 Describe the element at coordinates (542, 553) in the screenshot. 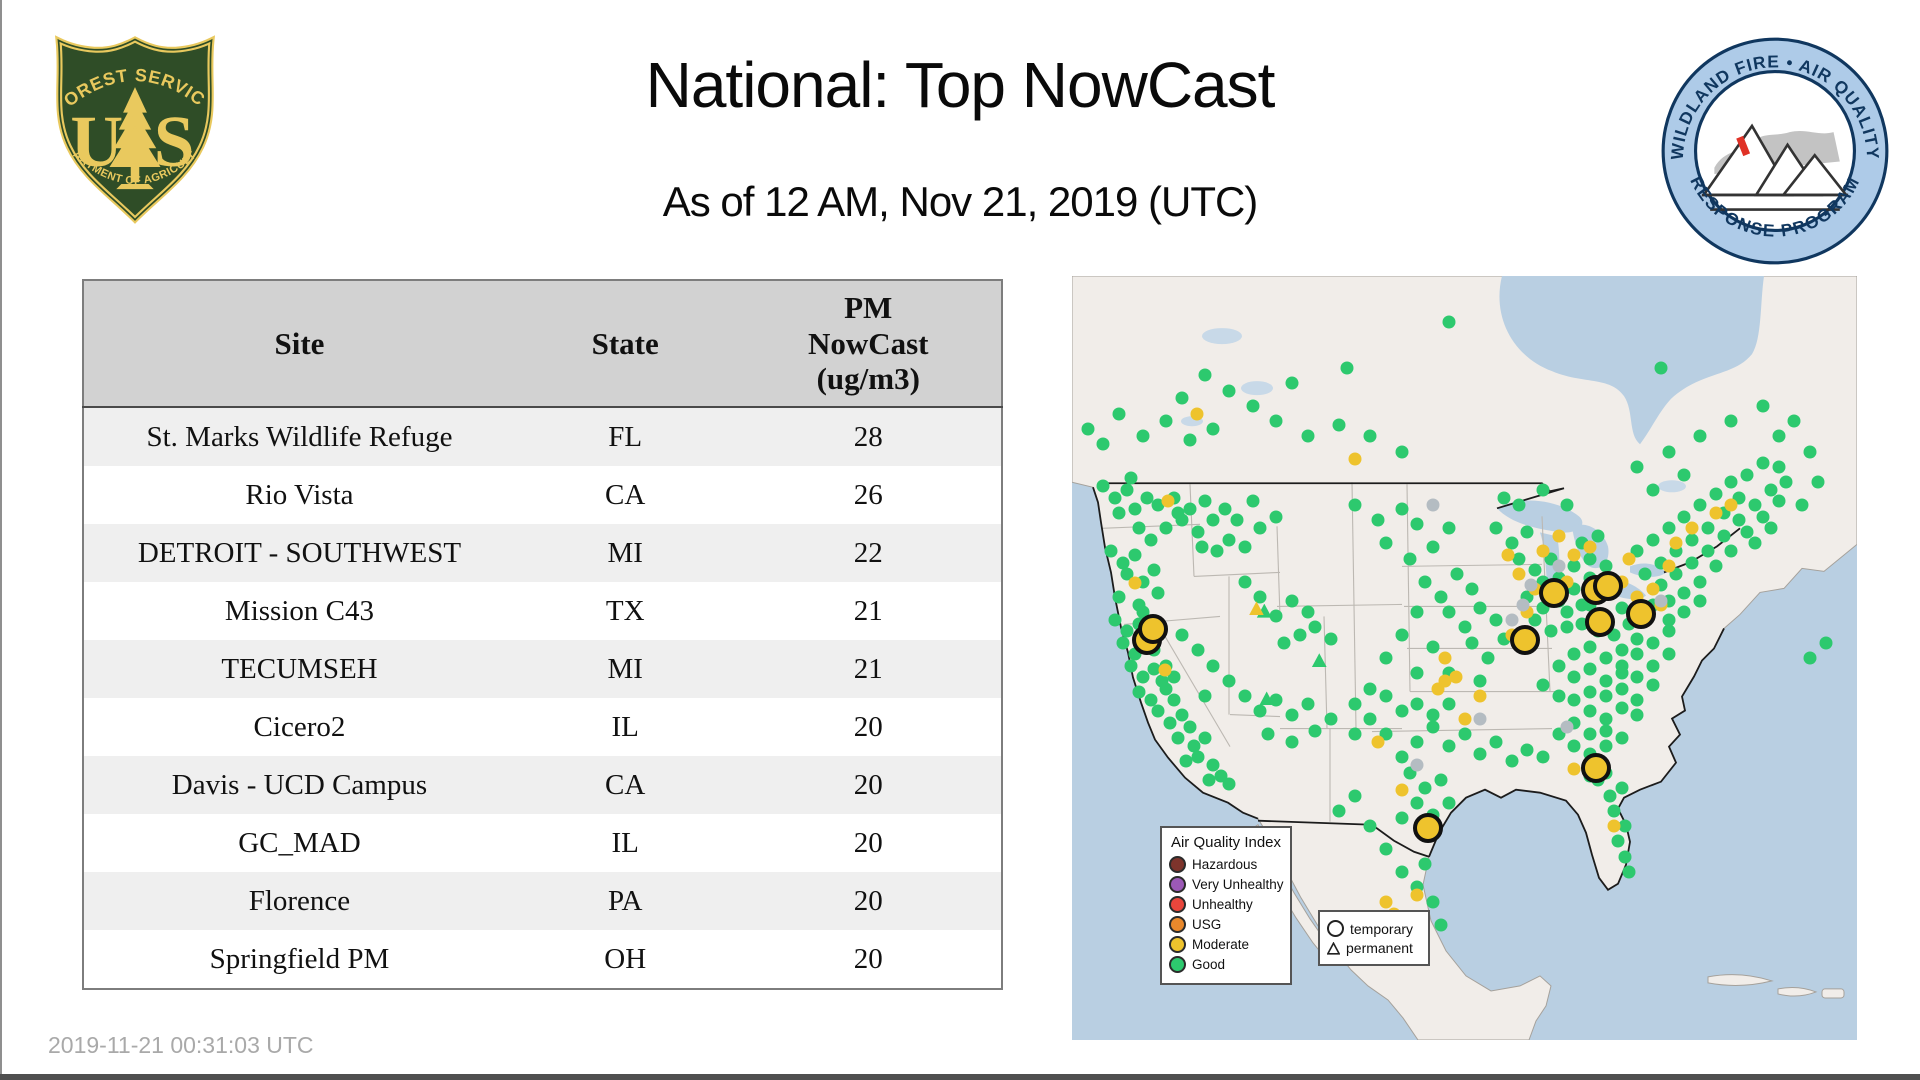

I see `table-row: DETROIT - SOUTHWEST MI 22` at that location.